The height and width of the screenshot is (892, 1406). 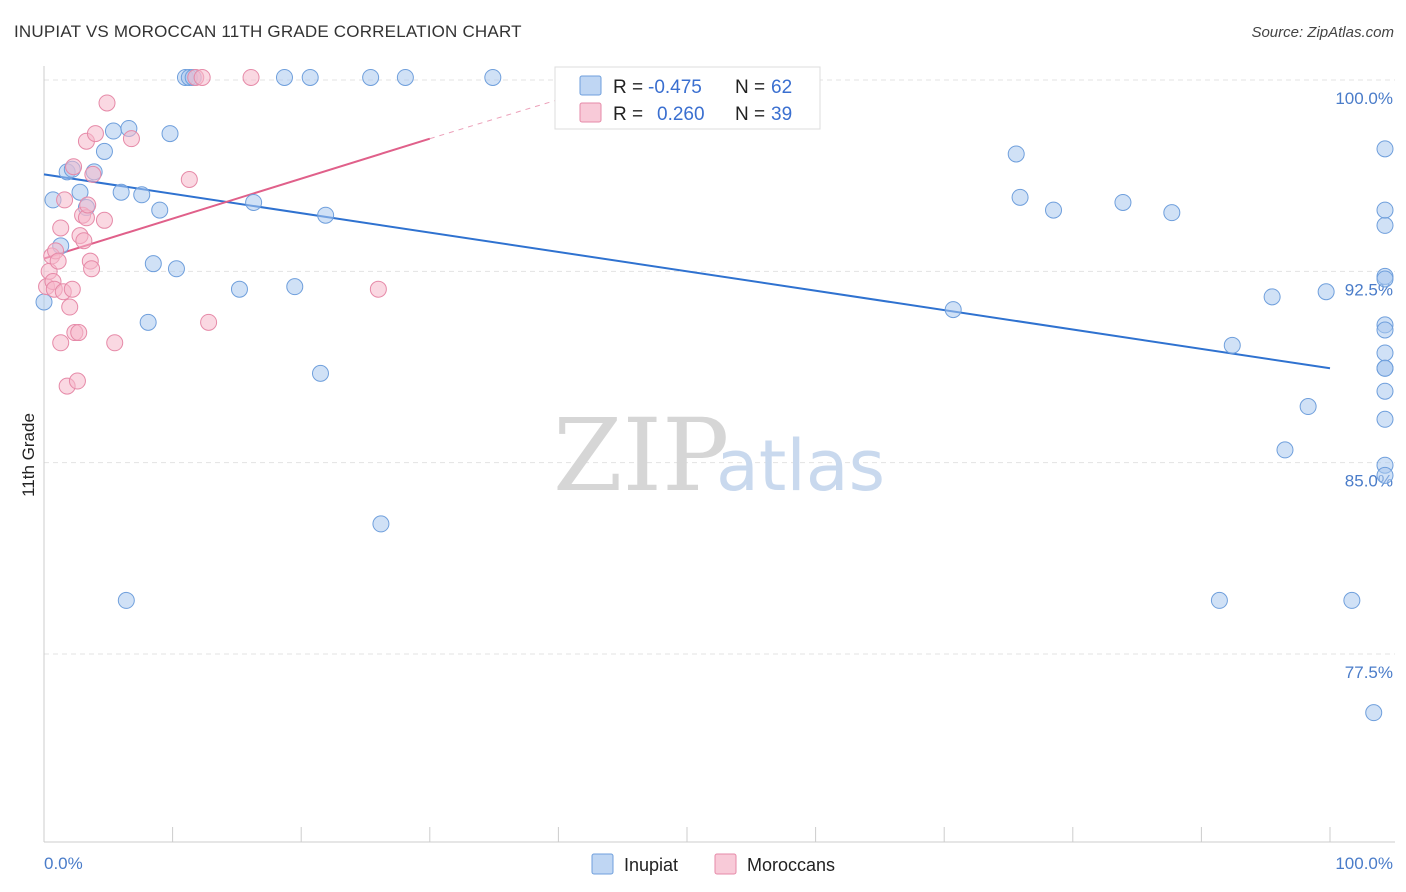 I want to click on watermark: ZIP atlas, so click(x=719, y=455).